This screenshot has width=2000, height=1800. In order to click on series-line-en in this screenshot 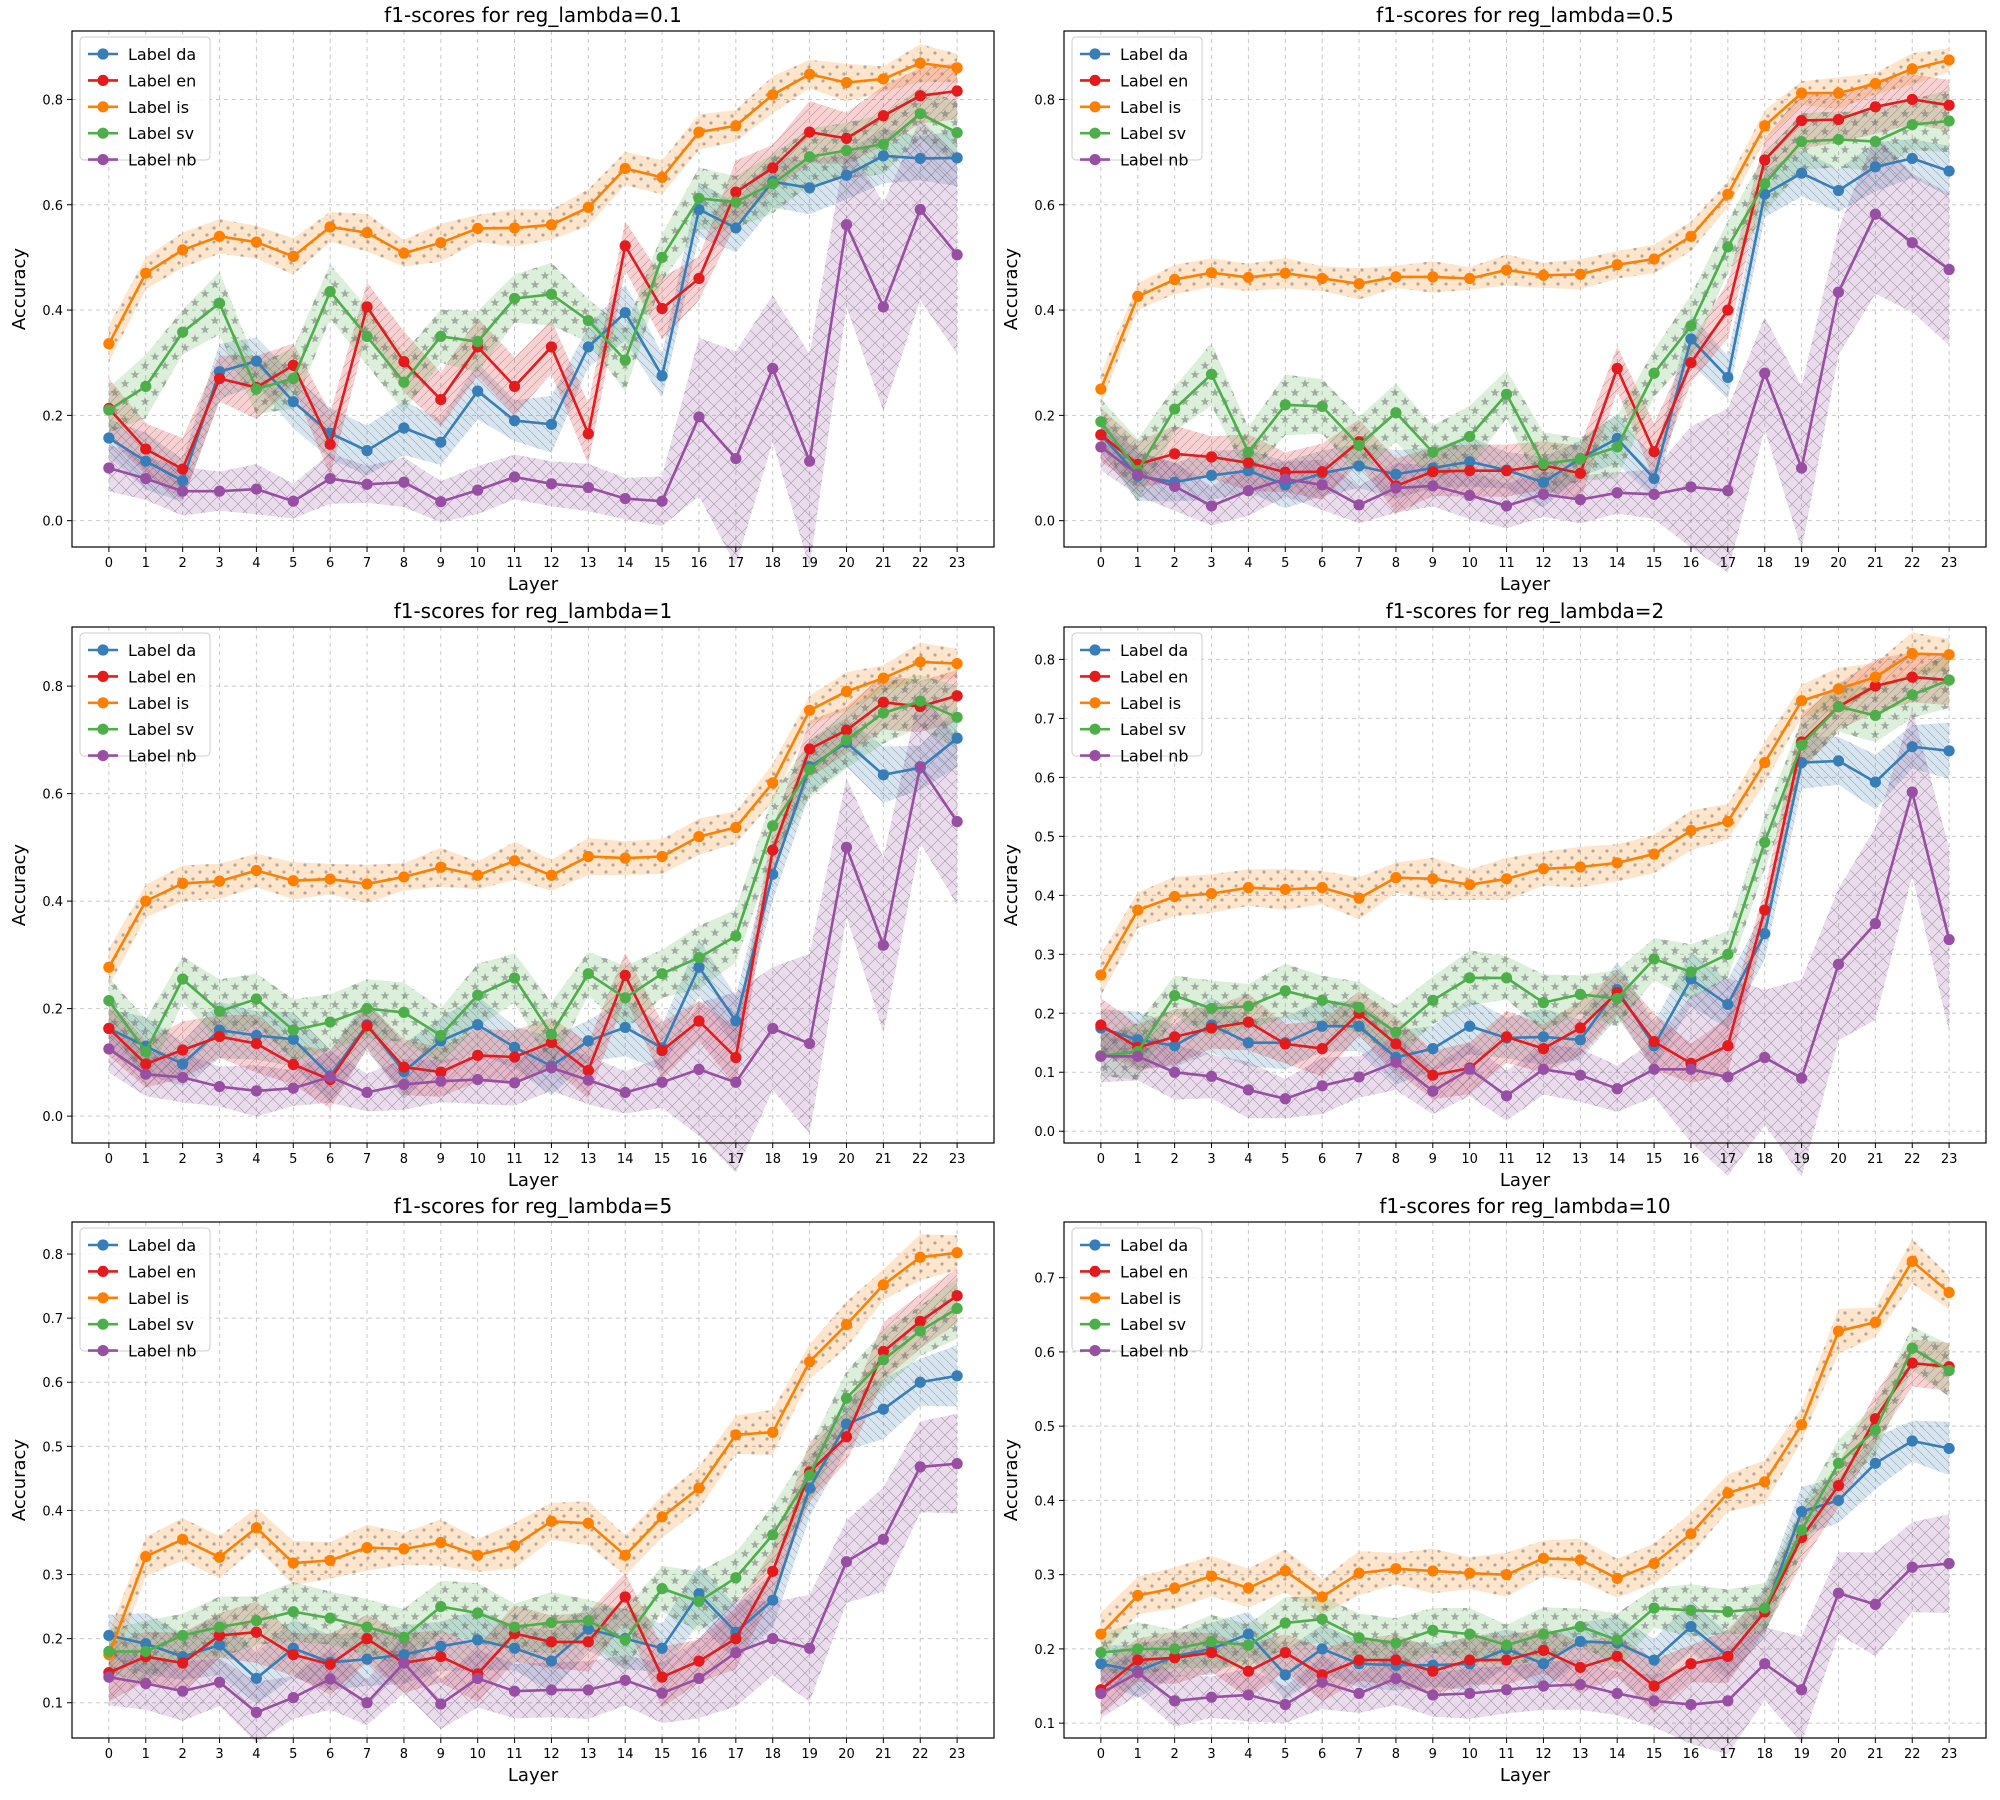, I will do `click(1525, 1526)`.